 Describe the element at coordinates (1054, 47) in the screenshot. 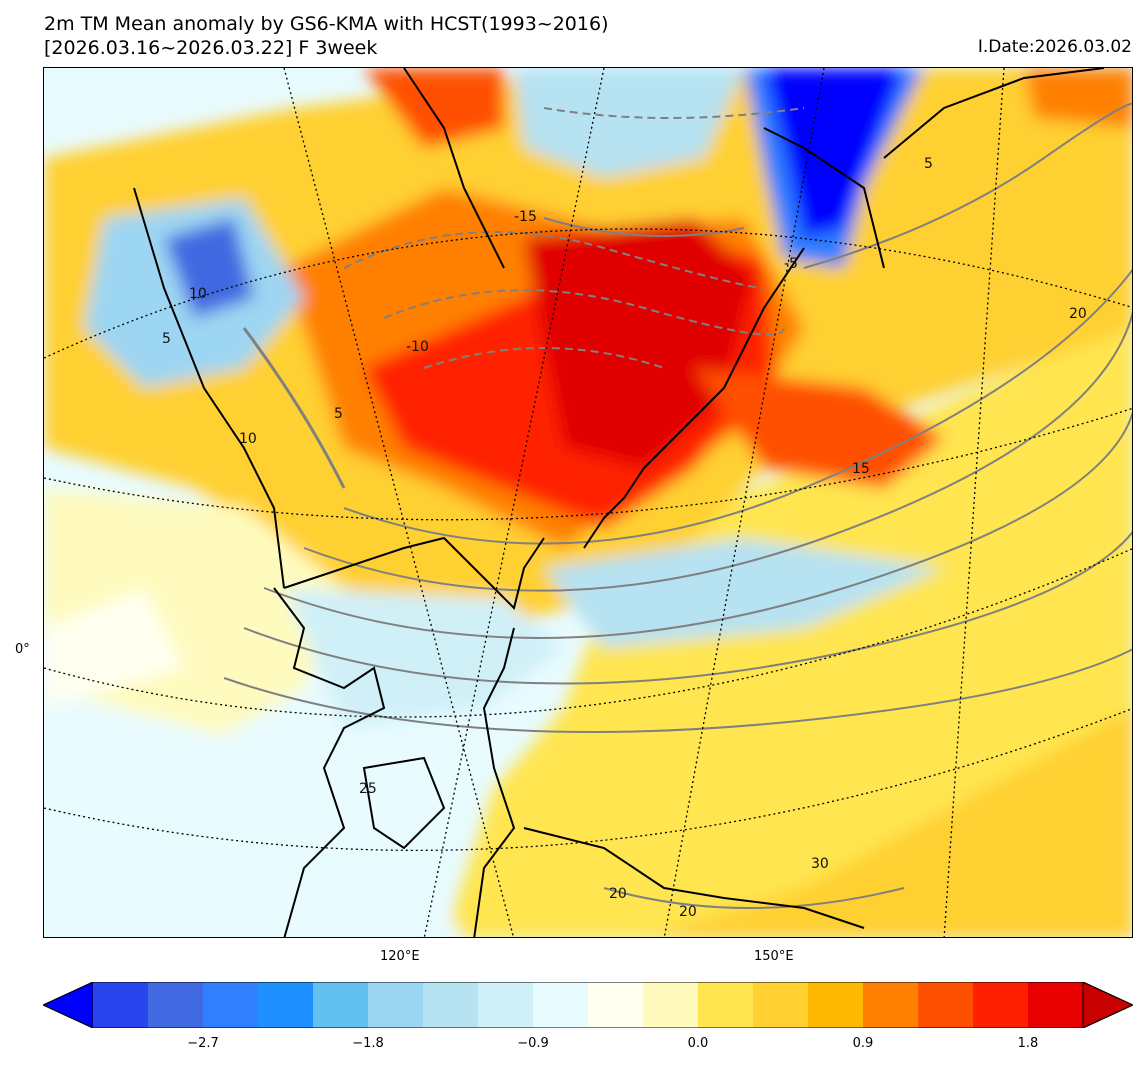

I see `init-date: I.Date:2026.03.02` at that location.